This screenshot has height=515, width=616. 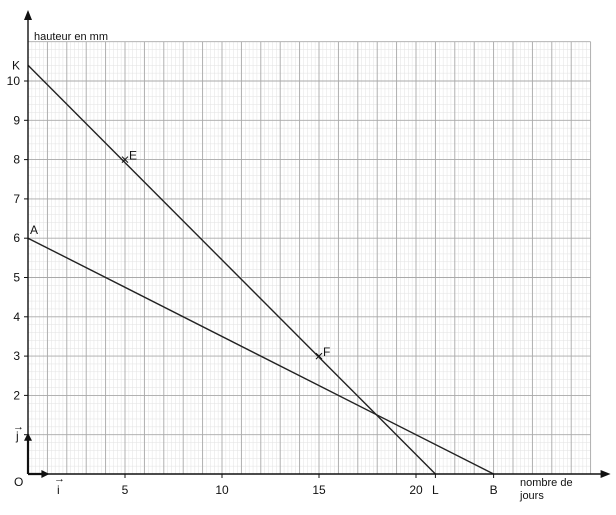 I want to click on point-f-label: F, so click(x=326, y=352).